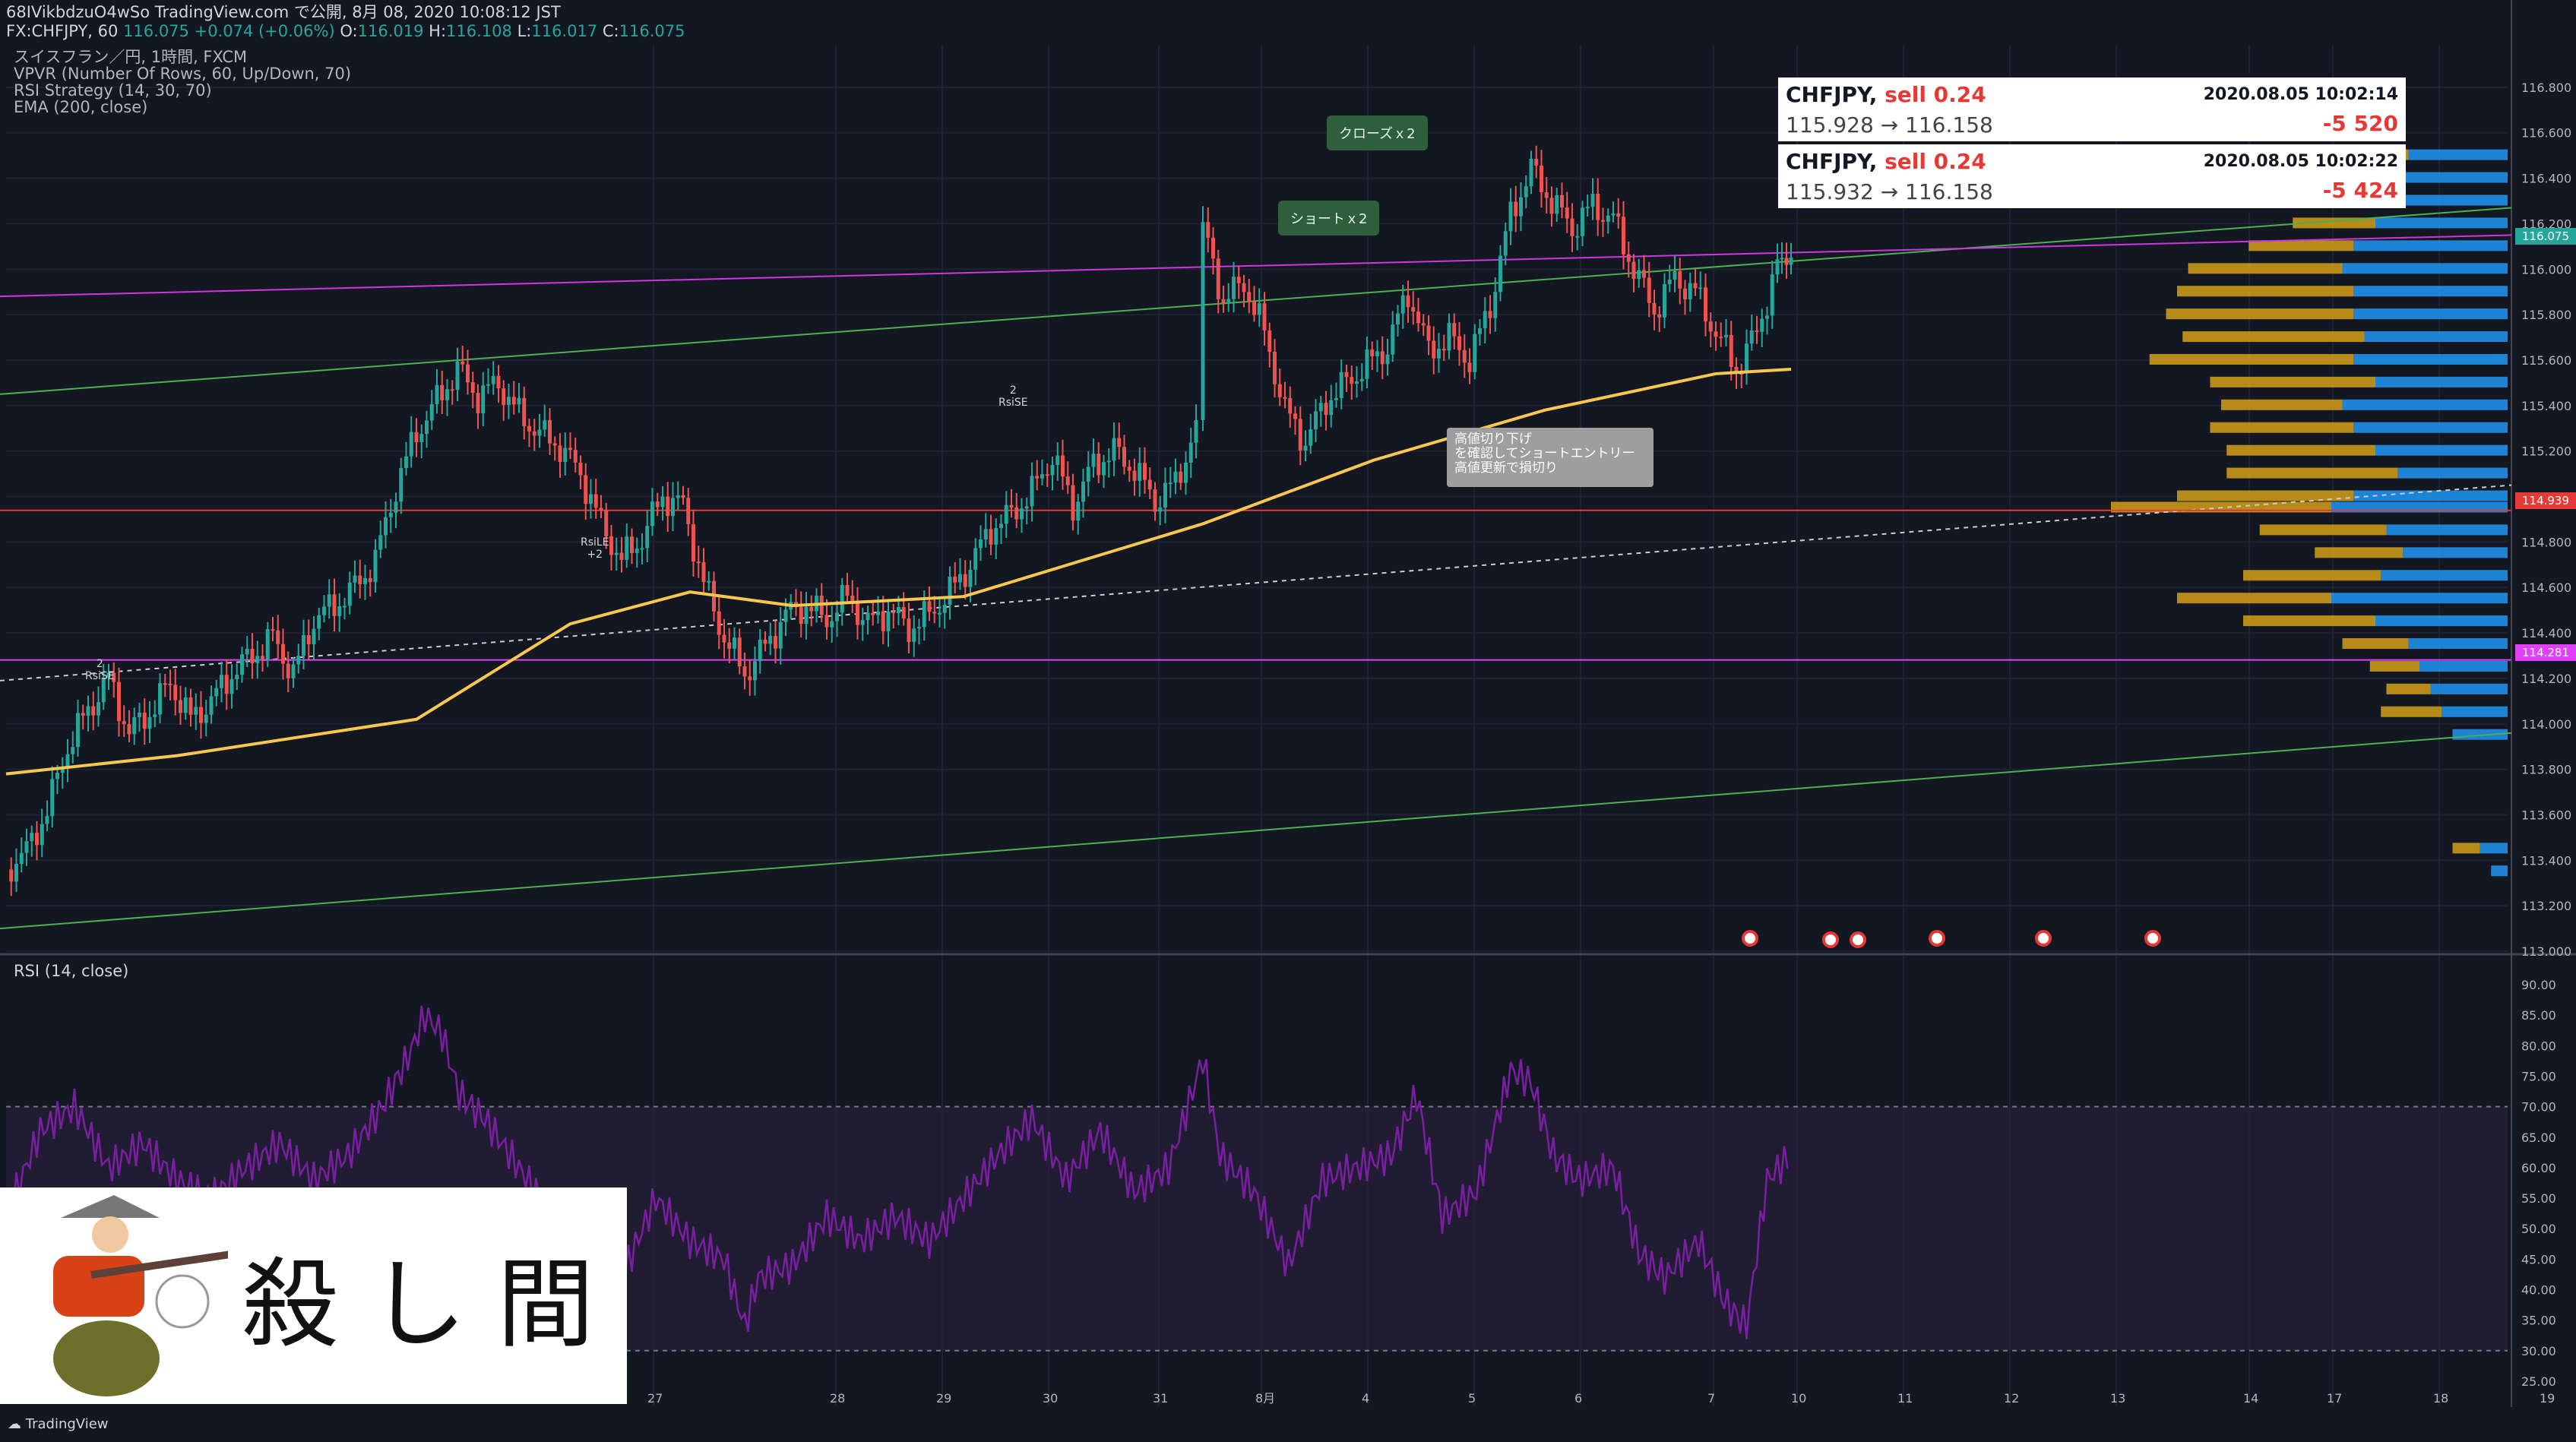 This screenshot has height=1442, width=2576. Describe the element at coordinates (1013, 396) in the screenshot. I see `rsise-label-2: 2 RsiSE` at that location.